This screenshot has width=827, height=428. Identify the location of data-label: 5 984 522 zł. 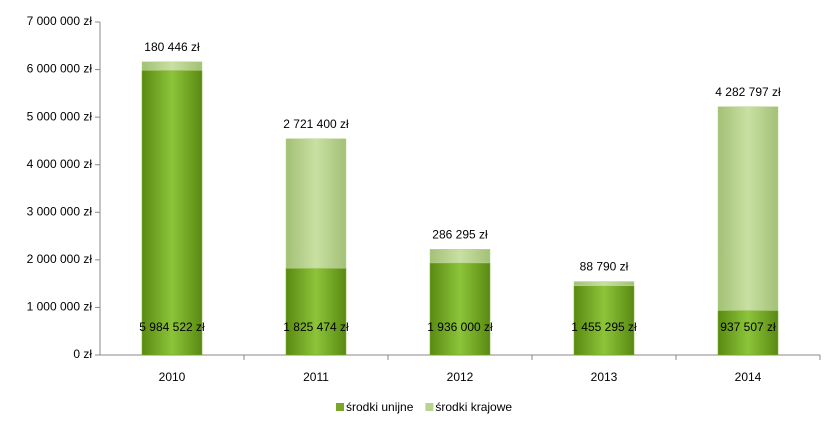
(172, 327).